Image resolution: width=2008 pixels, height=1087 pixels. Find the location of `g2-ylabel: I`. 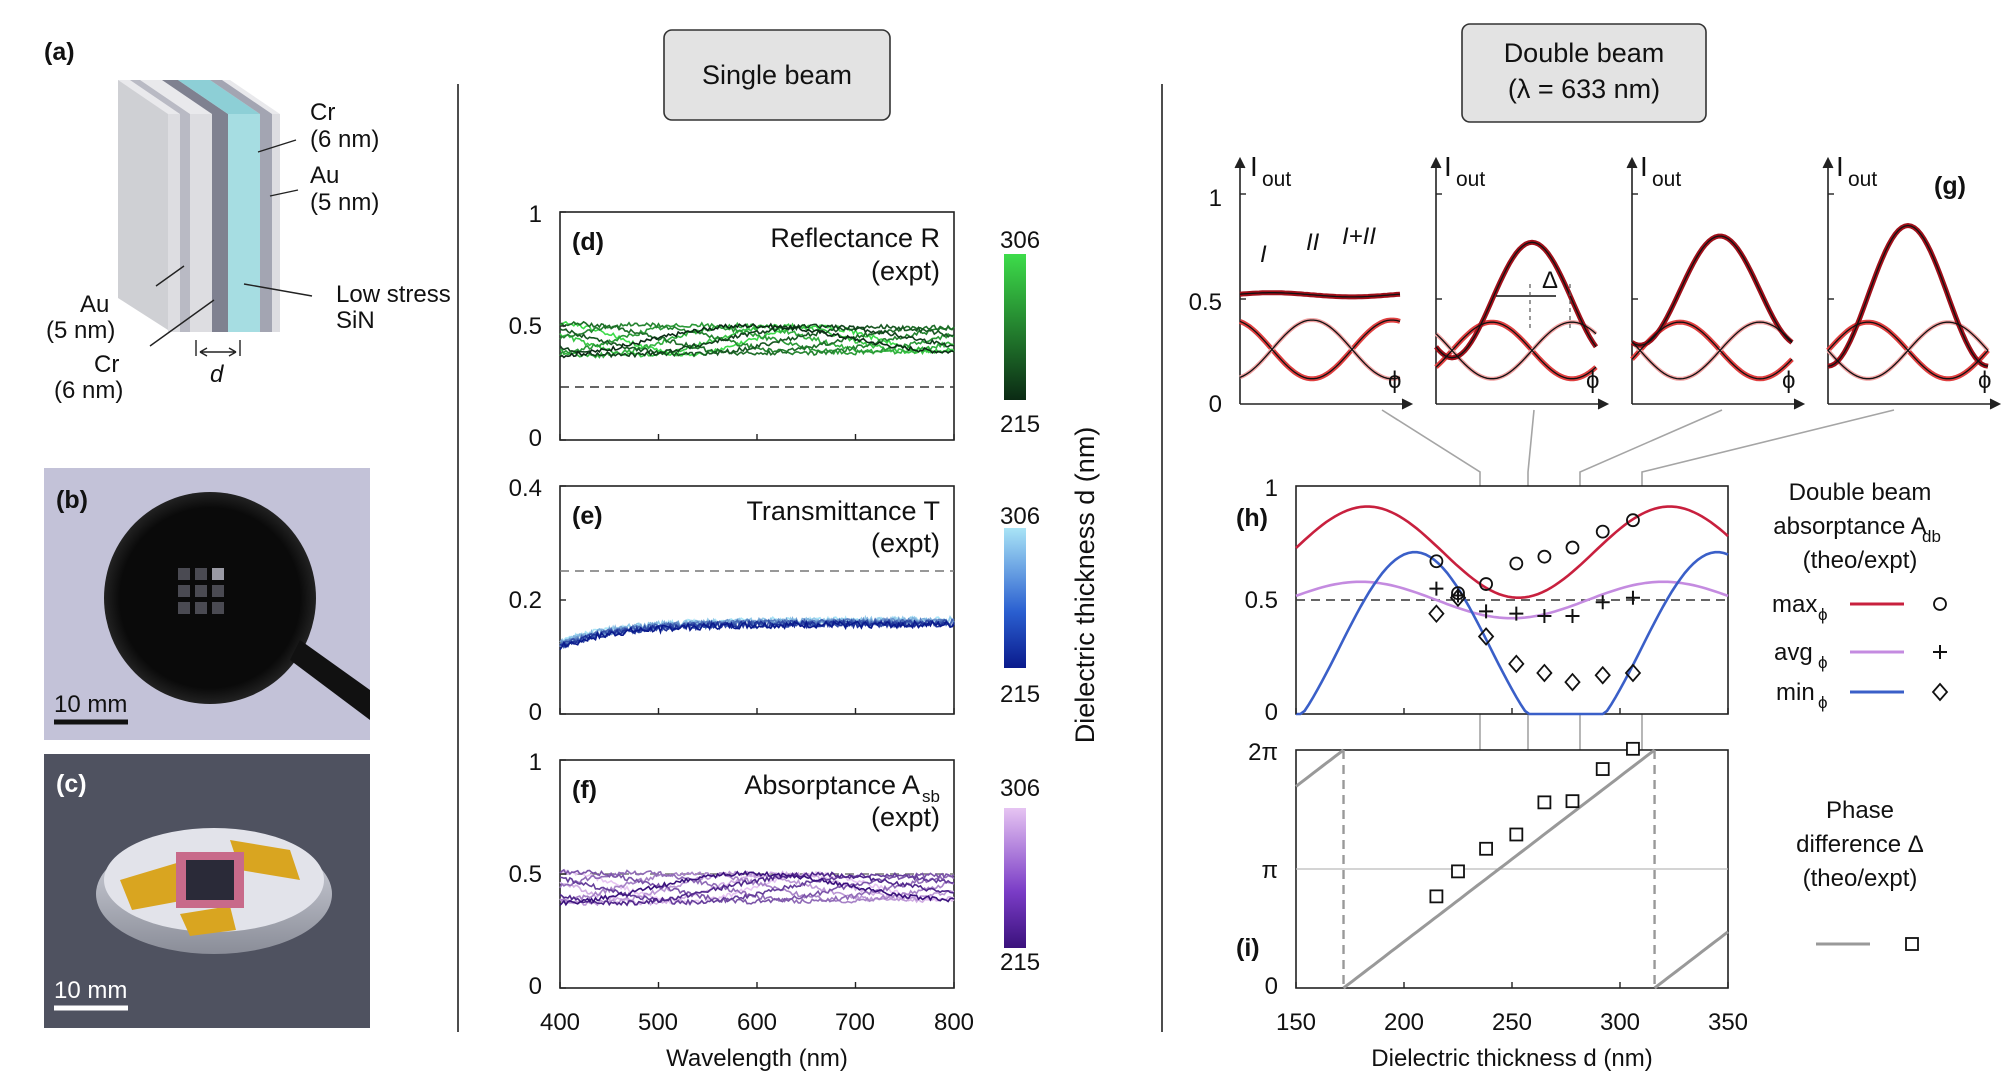

g2-ylabel: I is located at coordinates (1448, 166).